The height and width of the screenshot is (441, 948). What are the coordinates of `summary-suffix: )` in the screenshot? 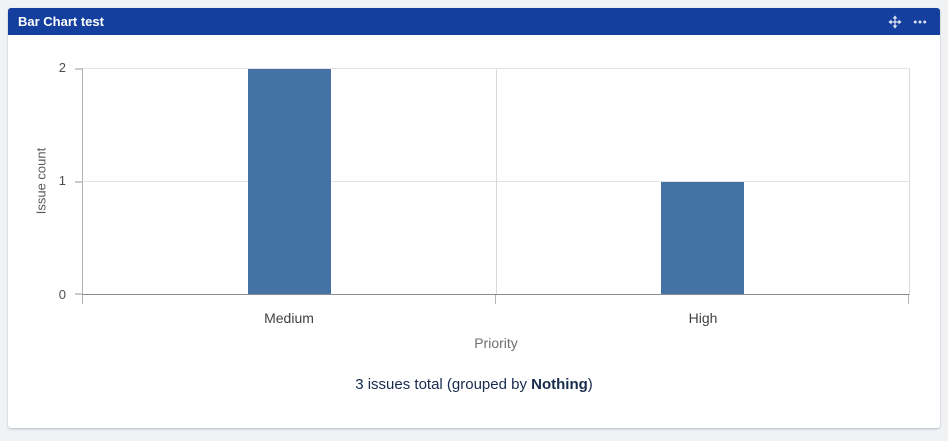 It's located at (590, 384).